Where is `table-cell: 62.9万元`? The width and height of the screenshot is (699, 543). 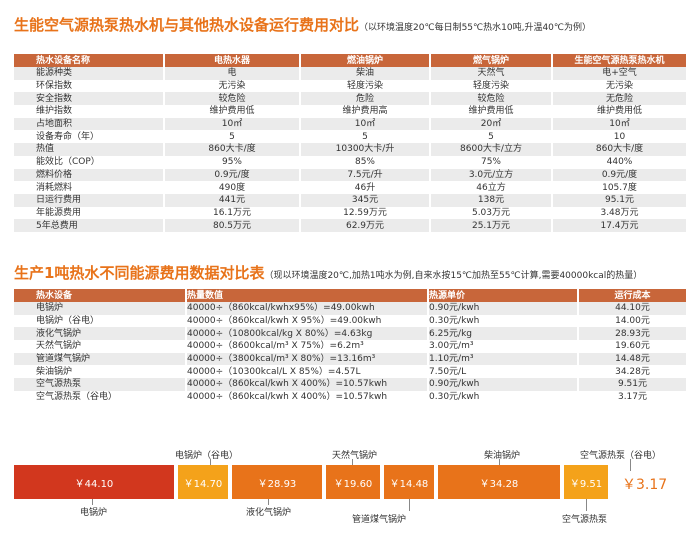
table-cell: 62.9万元 is located at coordinates (364, 225).